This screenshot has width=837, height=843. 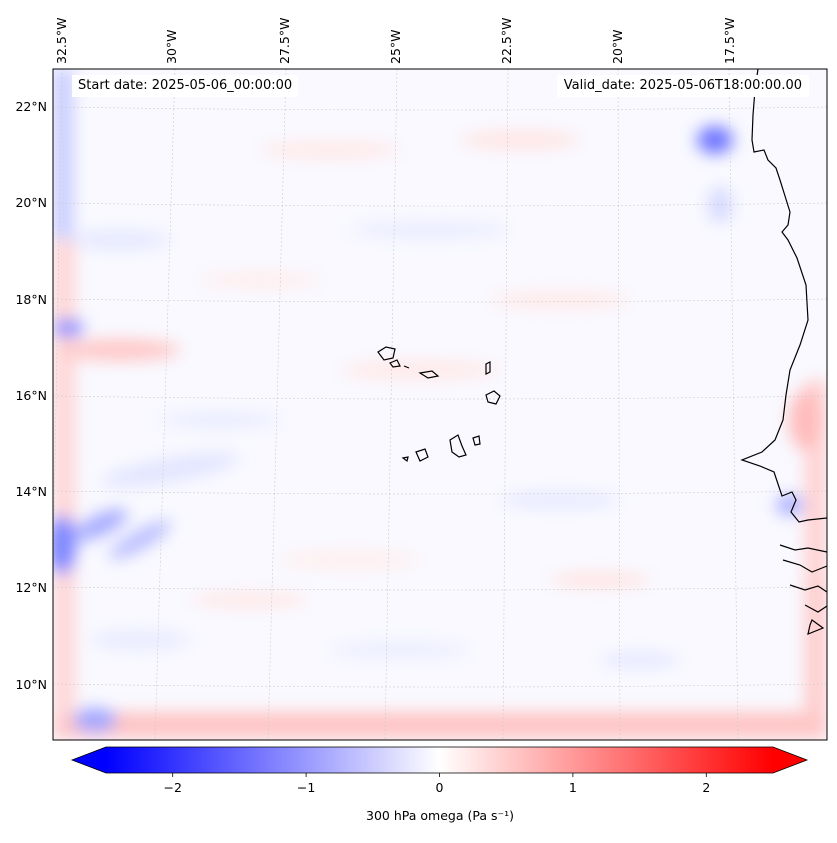 I want to click on colorbar-tick-label: 1, so click(x=573, y=787).